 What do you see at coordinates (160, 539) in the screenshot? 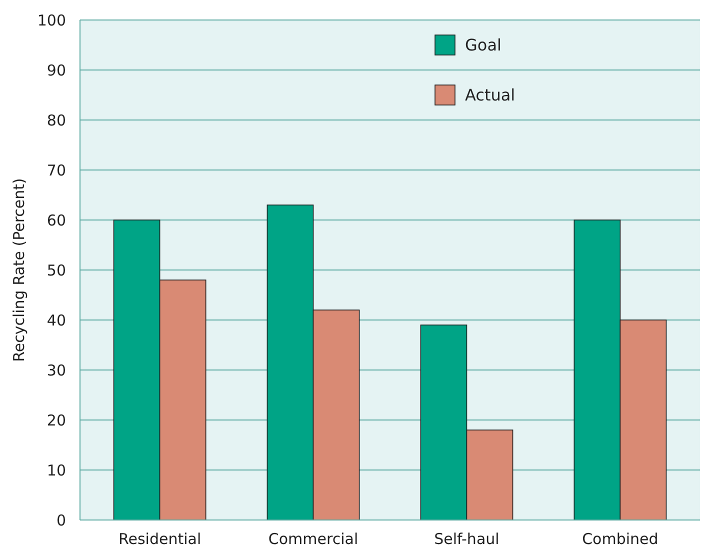
I see `x-tick-label: Residential` at bounding box center [160, 539].